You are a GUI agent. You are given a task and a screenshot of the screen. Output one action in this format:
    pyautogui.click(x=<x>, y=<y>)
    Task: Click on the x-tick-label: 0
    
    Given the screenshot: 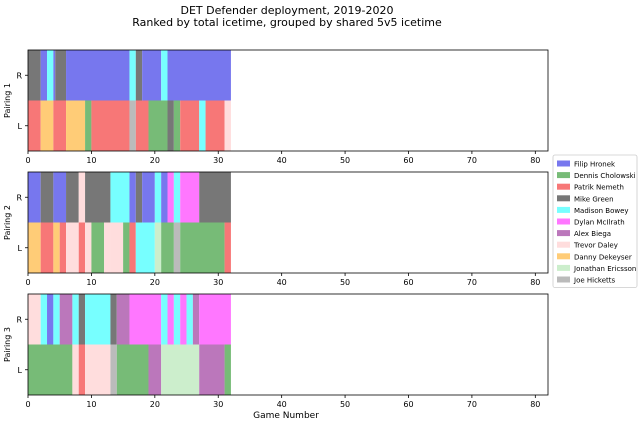 What is the action you would take?
    pyautogui.click(x=27, y=404)
    